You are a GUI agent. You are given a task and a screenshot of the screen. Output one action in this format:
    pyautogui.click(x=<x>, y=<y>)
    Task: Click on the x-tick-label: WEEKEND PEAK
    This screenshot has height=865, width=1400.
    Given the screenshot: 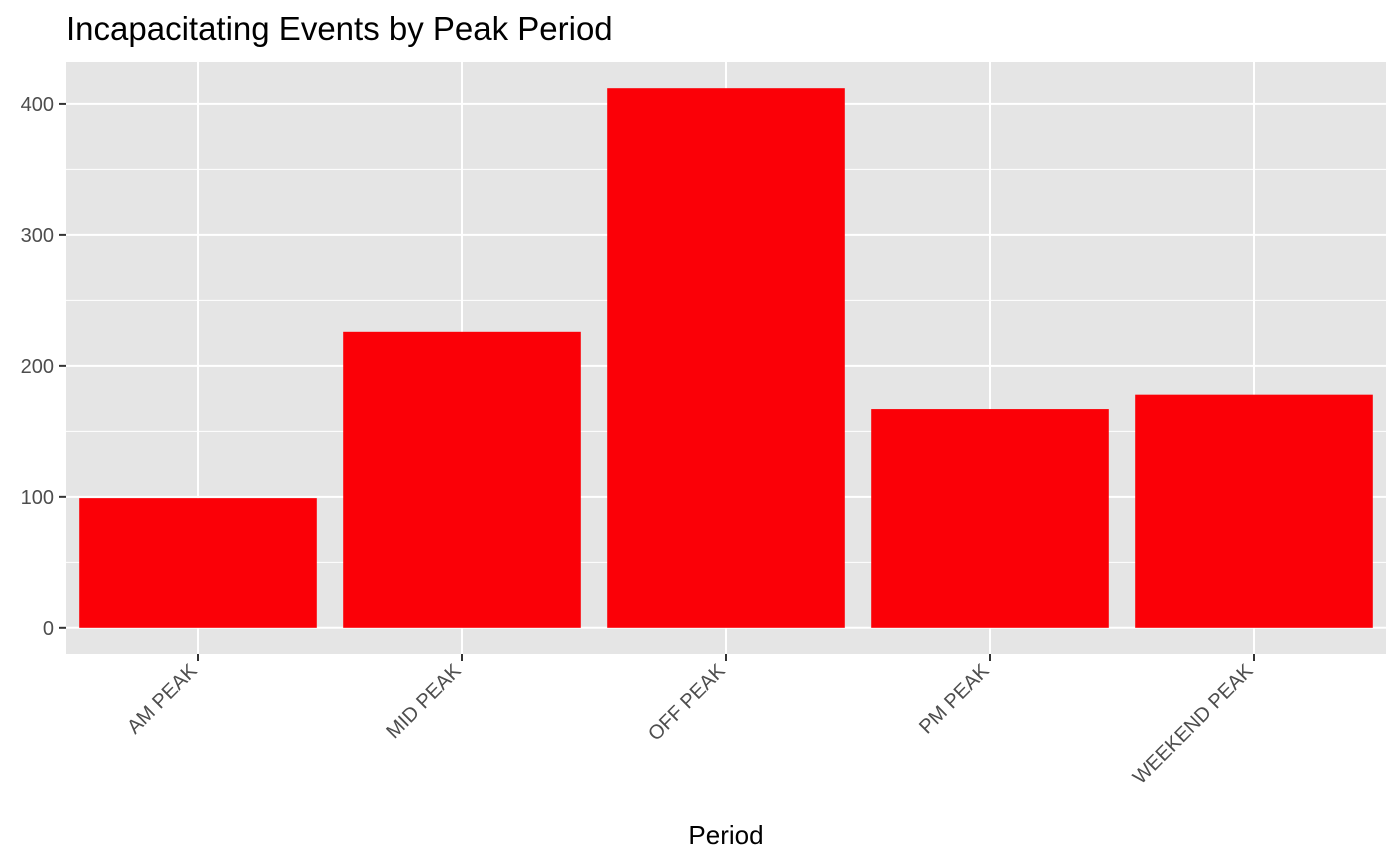 What is the action you would take?
    pyautogui.click(x=1193, y=724)
    